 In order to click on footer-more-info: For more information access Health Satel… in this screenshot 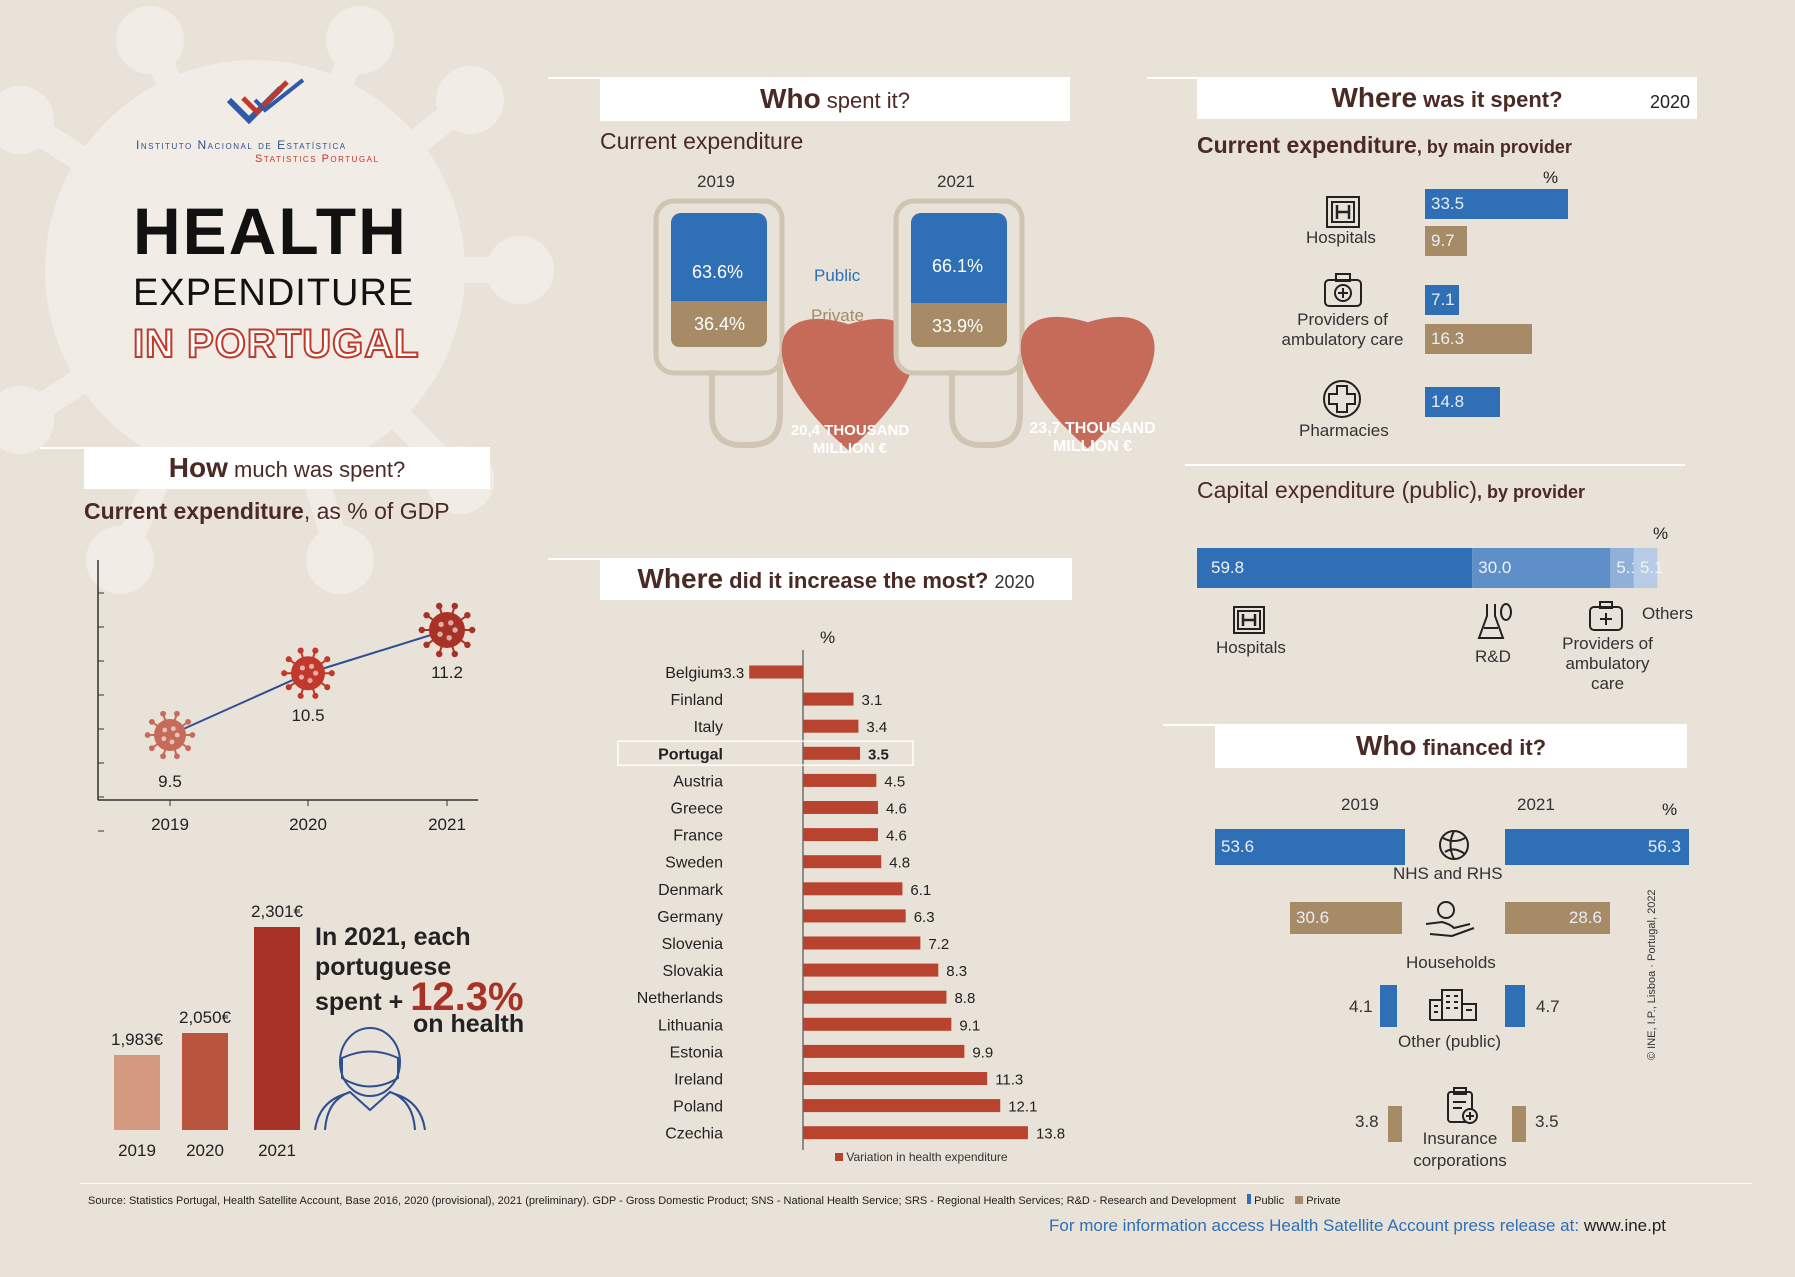, I will do `click(1358, 1225)`.